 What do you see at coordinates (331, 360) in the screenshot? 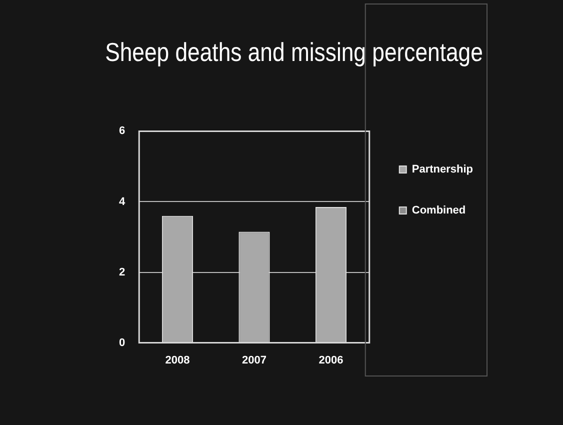
I see `x-tick-label: 2006` at bounding box center [331, 360].